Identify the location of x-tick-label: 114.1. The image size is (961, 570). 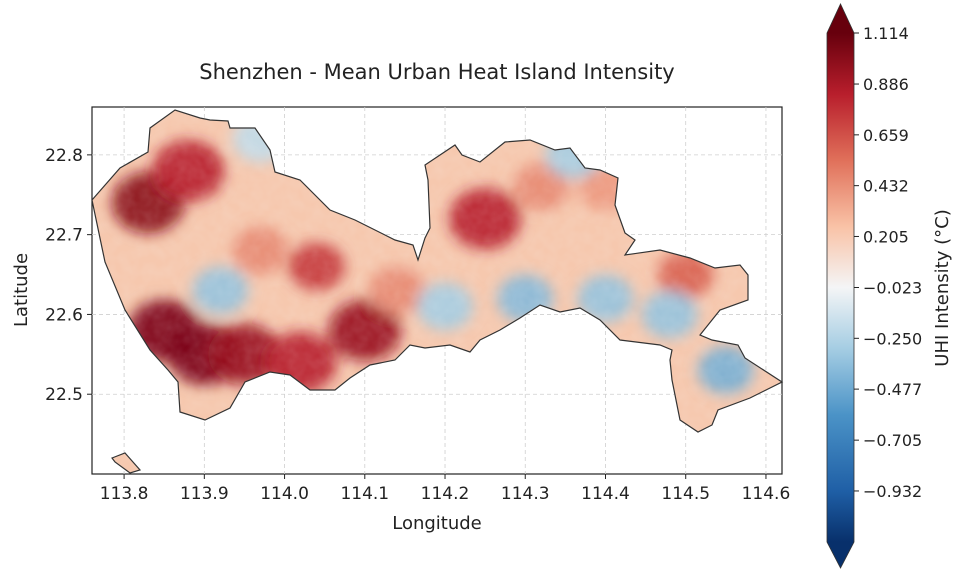
(364, 494).